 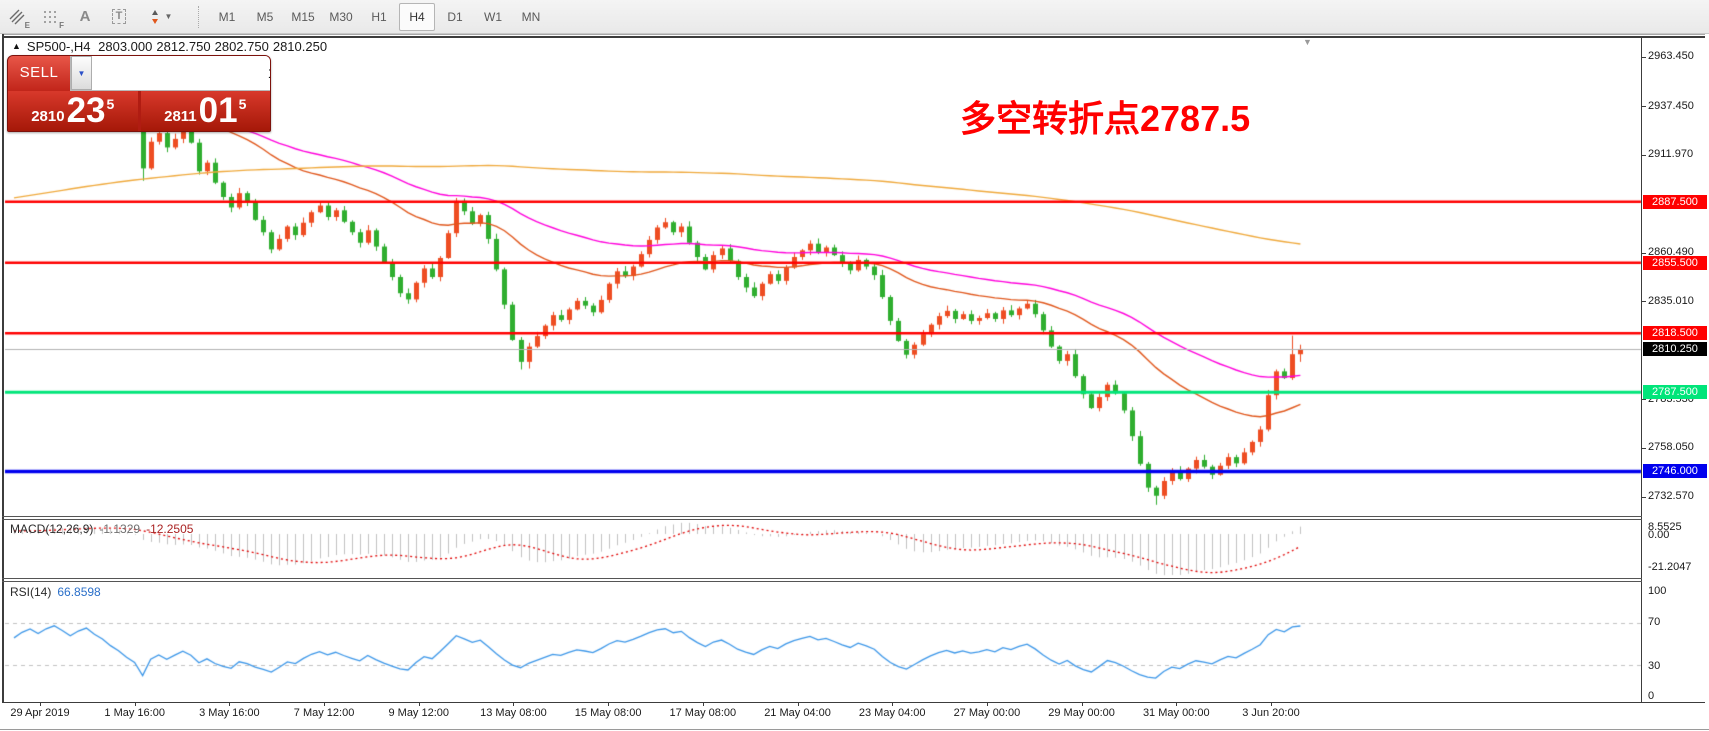 I want to click on rsi-axis-label: 0, so click(x=1651, y=696).